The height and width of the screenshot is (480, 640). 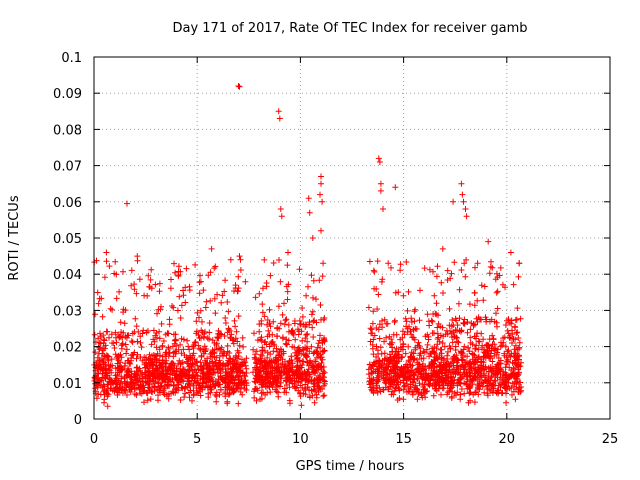 What do you see at coordinates (94, 439) in the screenshot?
I see `x-tick-label: 0` at bounding box center [94, 439].